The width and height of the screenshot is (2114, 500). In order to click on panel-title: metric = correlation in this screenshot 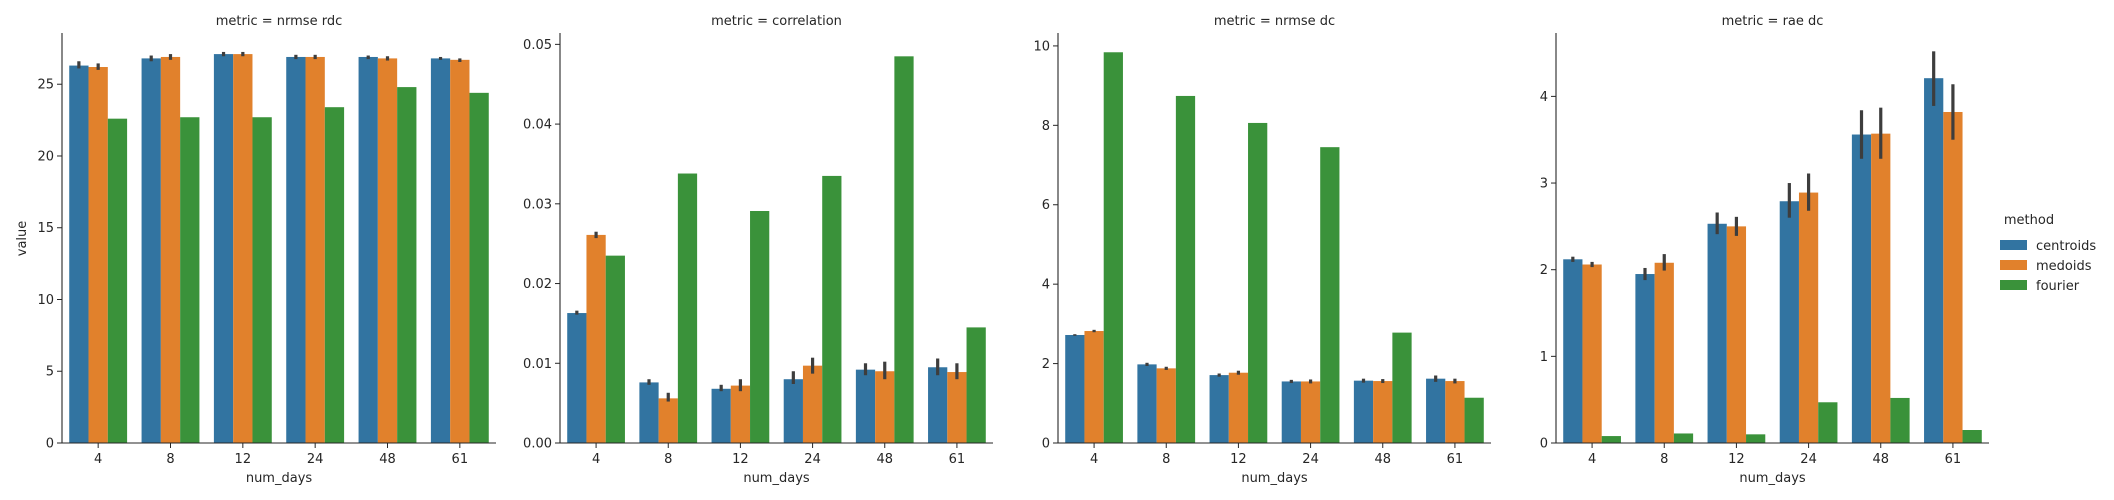, I will do `click(776, 21)`.